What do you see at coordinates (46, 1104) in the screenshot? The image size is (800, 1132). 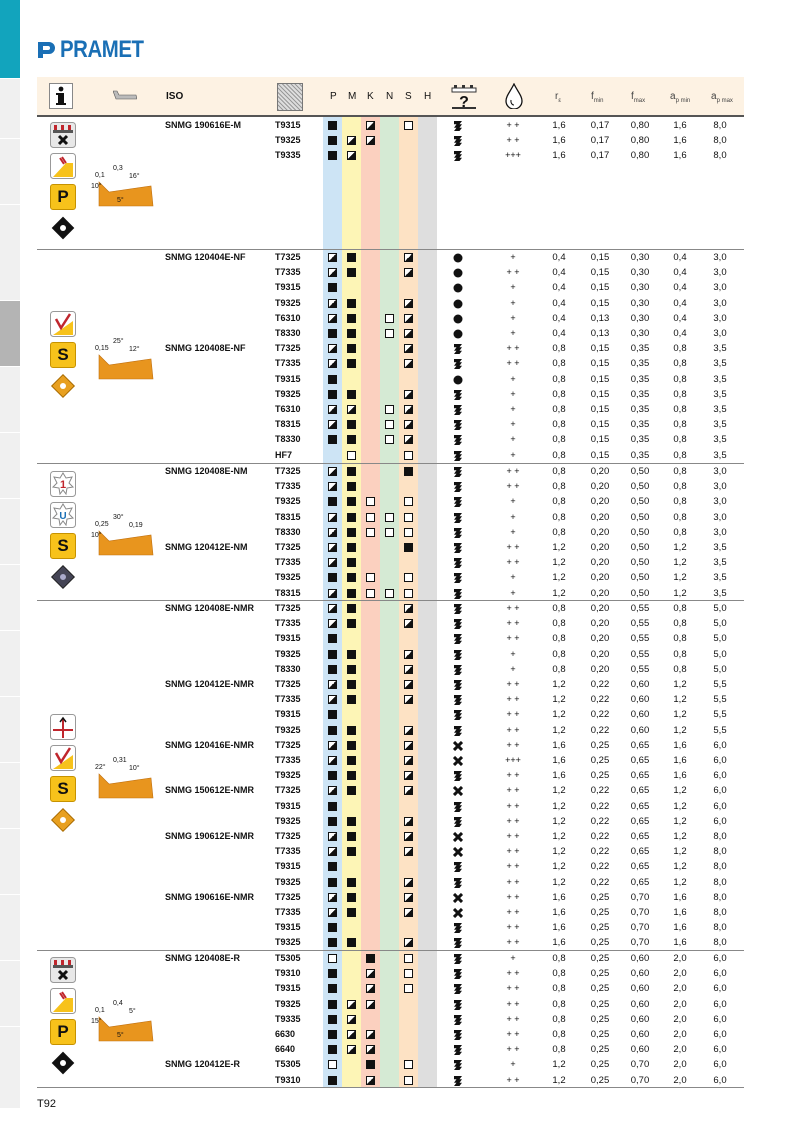 I see `page-number: T92` at bounding box center [46, 1104].